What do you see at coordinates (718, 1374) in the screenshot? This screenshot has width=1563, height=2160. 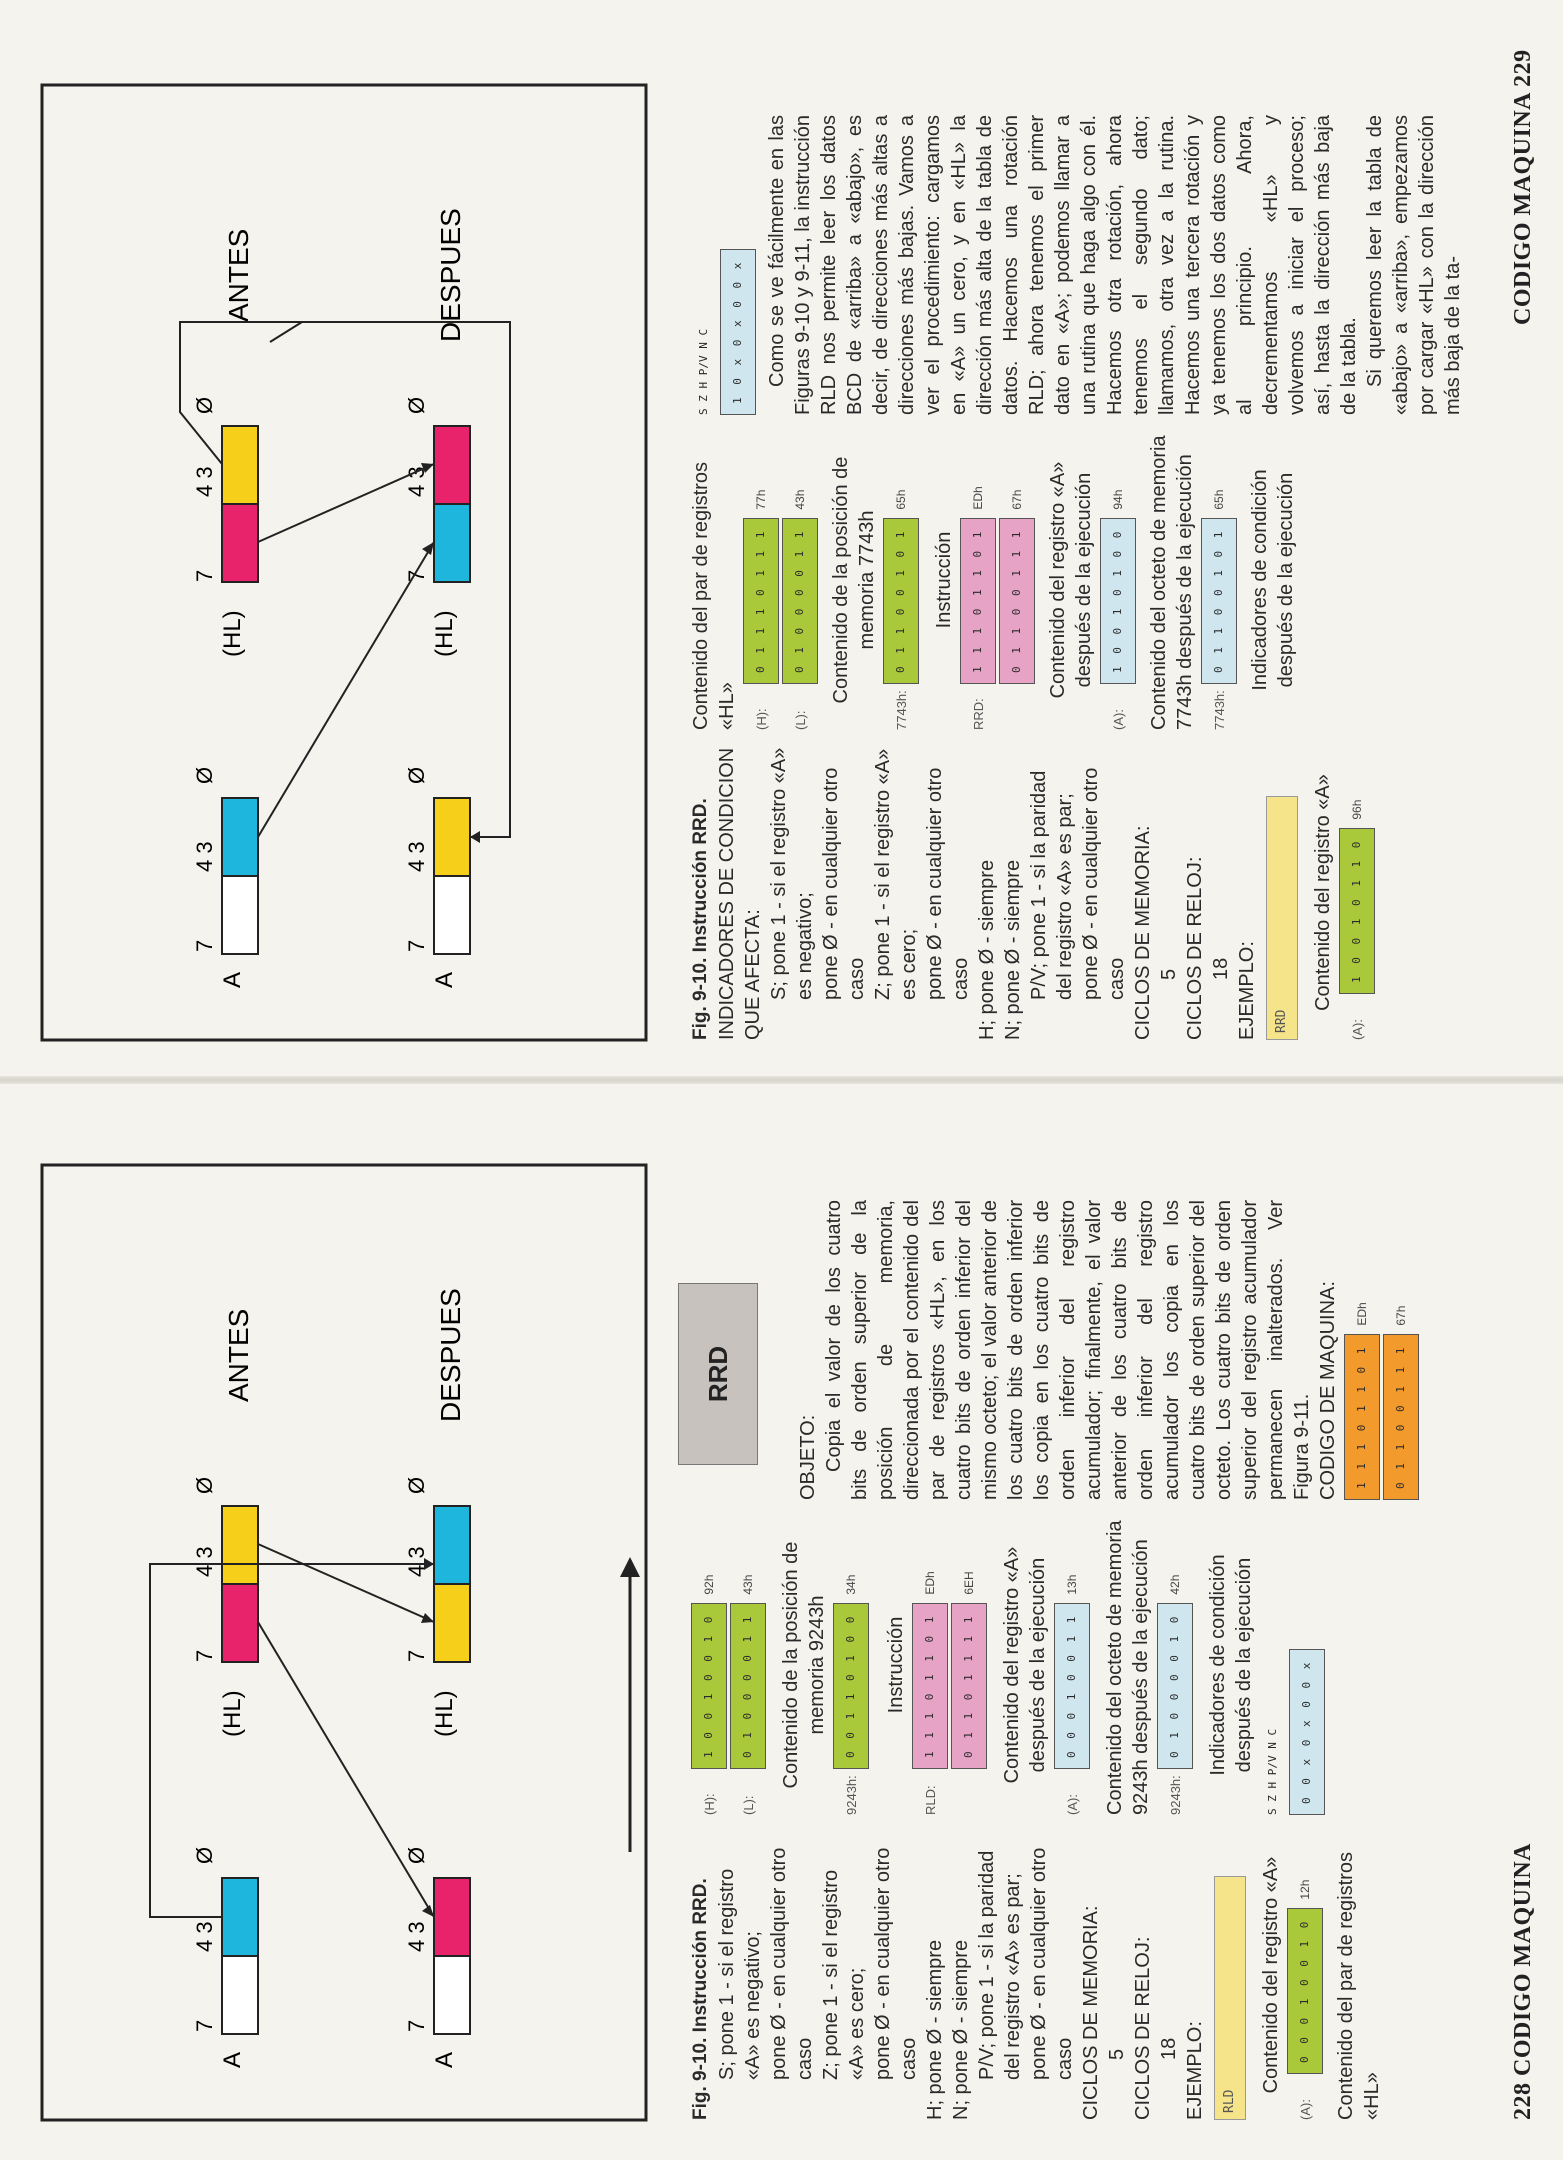 I see `rrd-mnemonic-box: RRD` at bounding box center [718, 1374].